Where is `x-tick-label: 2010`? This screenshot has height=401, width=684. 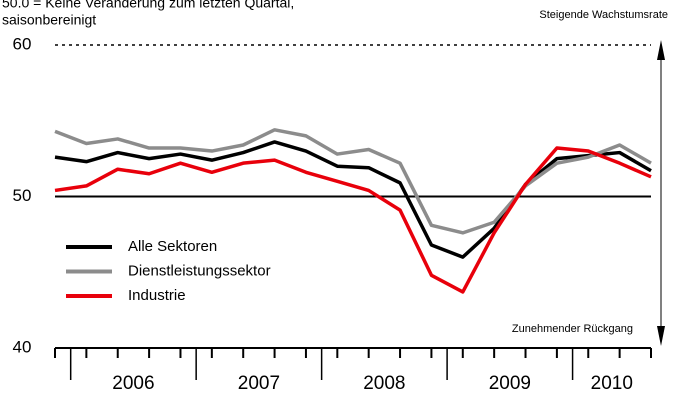 x-tick-label: 2010 is located at coordinates (612, 383).